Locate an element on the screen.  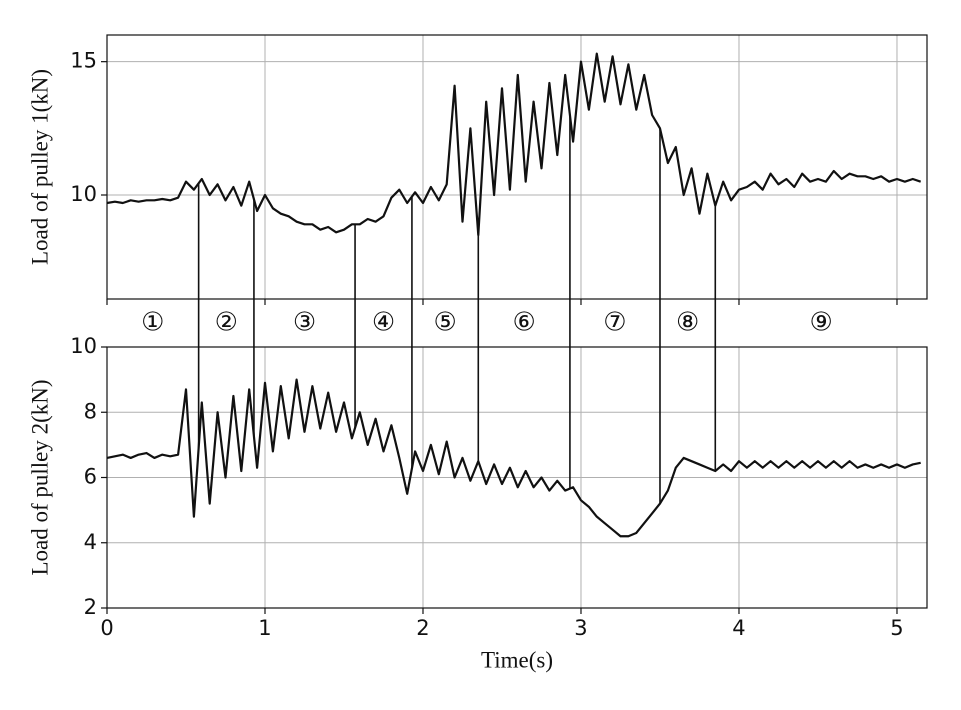
x-tick-label: 4 is located at coordinates (738, 628).